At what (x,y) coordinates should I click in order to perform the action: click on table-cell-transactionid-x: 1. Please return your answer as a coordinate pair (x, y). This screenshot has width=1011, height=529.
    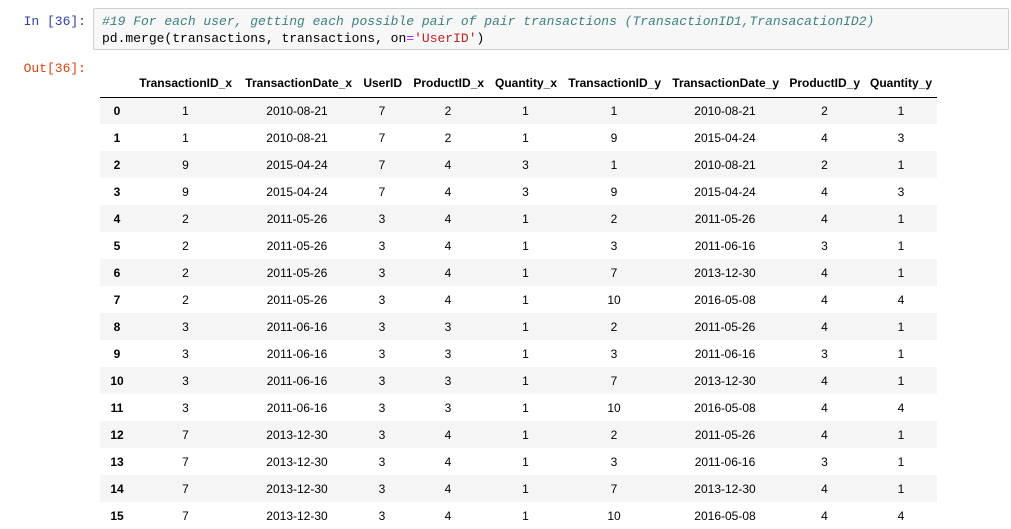
    Looking at the image, I should click on (185, 110).